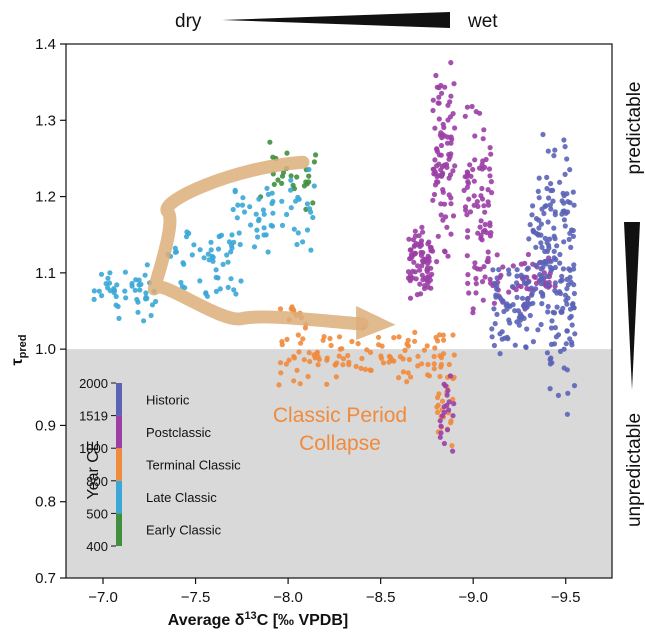 The height and width of the screenshot is (636, 645). What do you see at coordinates (93, 448) in the screenshot?
I see `colorbar-tick-label: 1000` at bounding box center [93, 448].